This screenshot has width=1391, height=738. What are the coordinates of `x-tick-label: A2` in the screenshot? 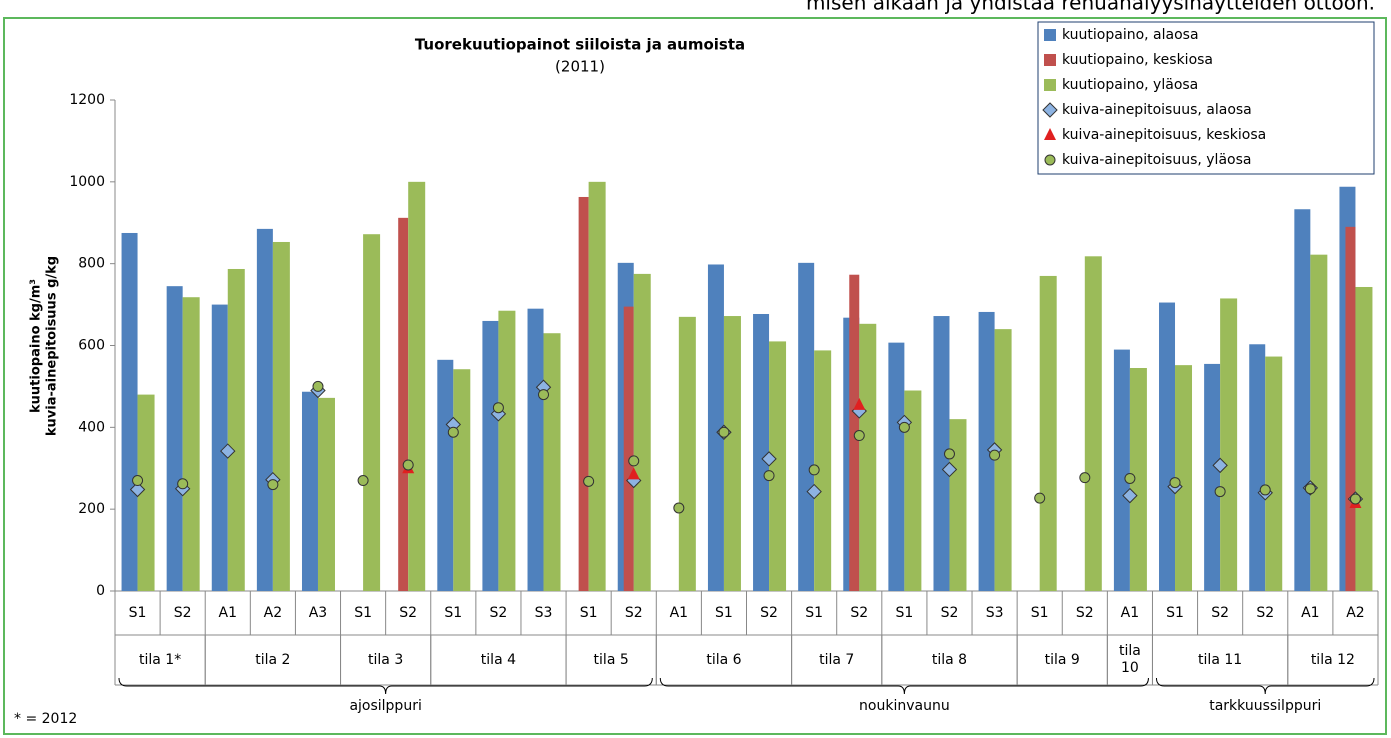 It's located at (1355, 613).